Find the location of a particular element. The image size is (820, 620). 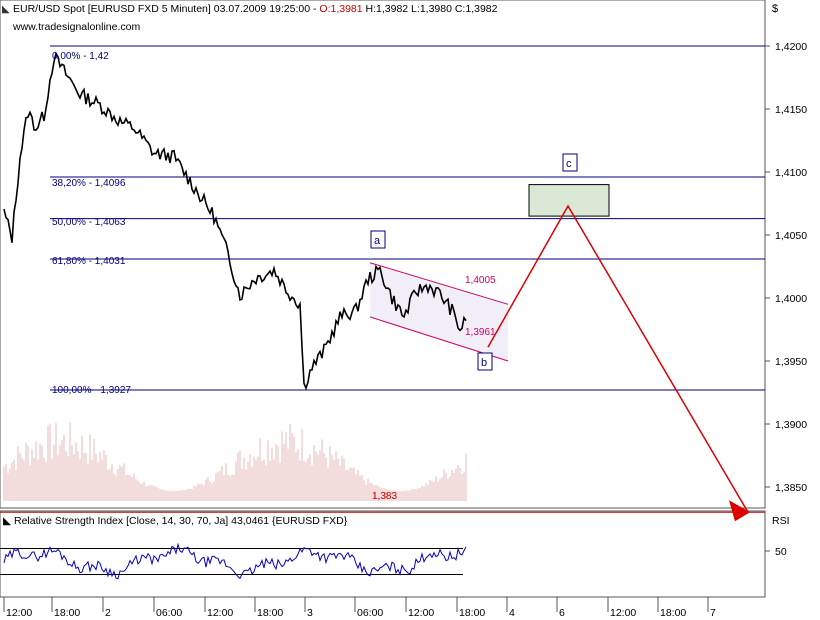

wave-c-label: c is located at coordinates (569, 164).